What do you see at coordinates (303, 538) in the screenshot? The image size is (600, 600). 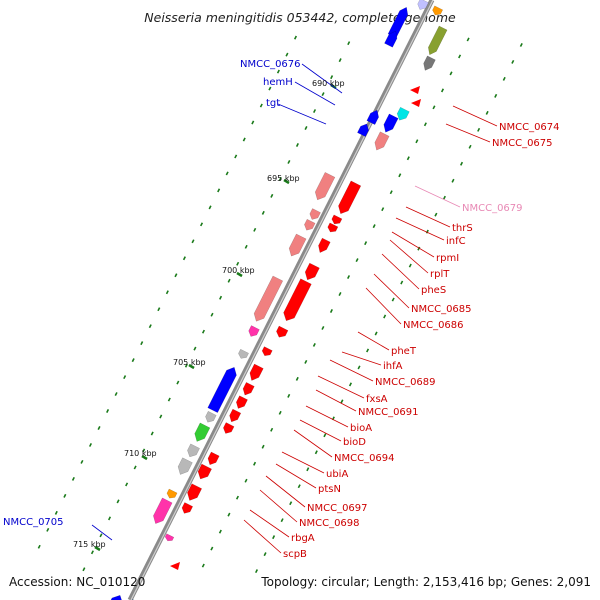 I see `gene-label-rbga: rbgA` at bounding box center [303, 538].